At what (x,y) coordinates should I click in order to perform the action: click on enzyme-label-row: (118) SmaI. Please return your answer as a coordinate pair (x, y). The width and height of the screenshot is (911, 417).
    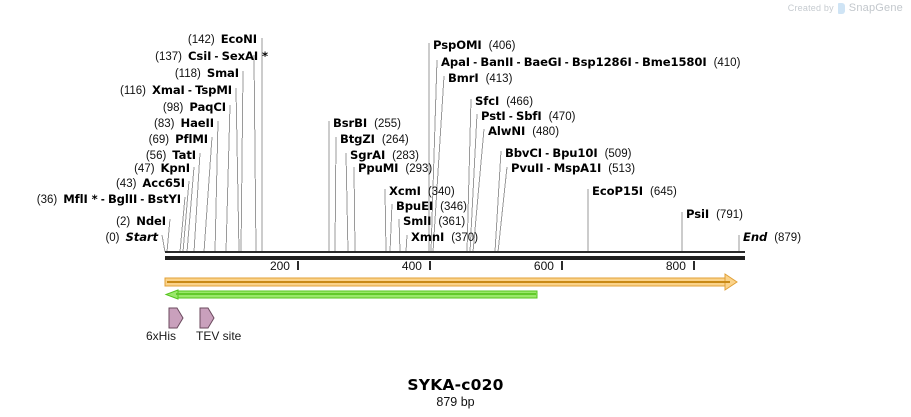
    Looking at the image, I should click on (207, 74).